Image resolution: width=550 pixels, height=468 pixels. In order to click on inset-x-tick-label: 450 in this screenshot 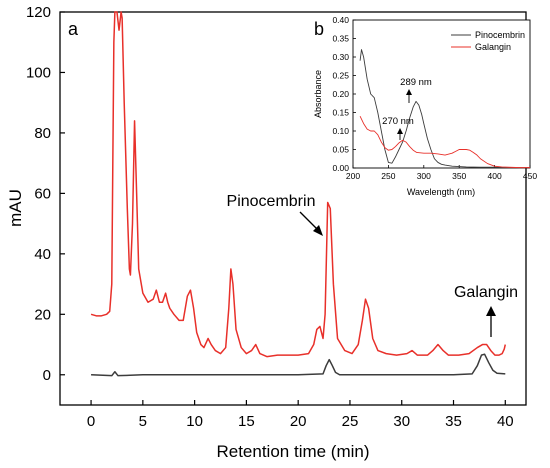, I will do `click(530, 176)`.